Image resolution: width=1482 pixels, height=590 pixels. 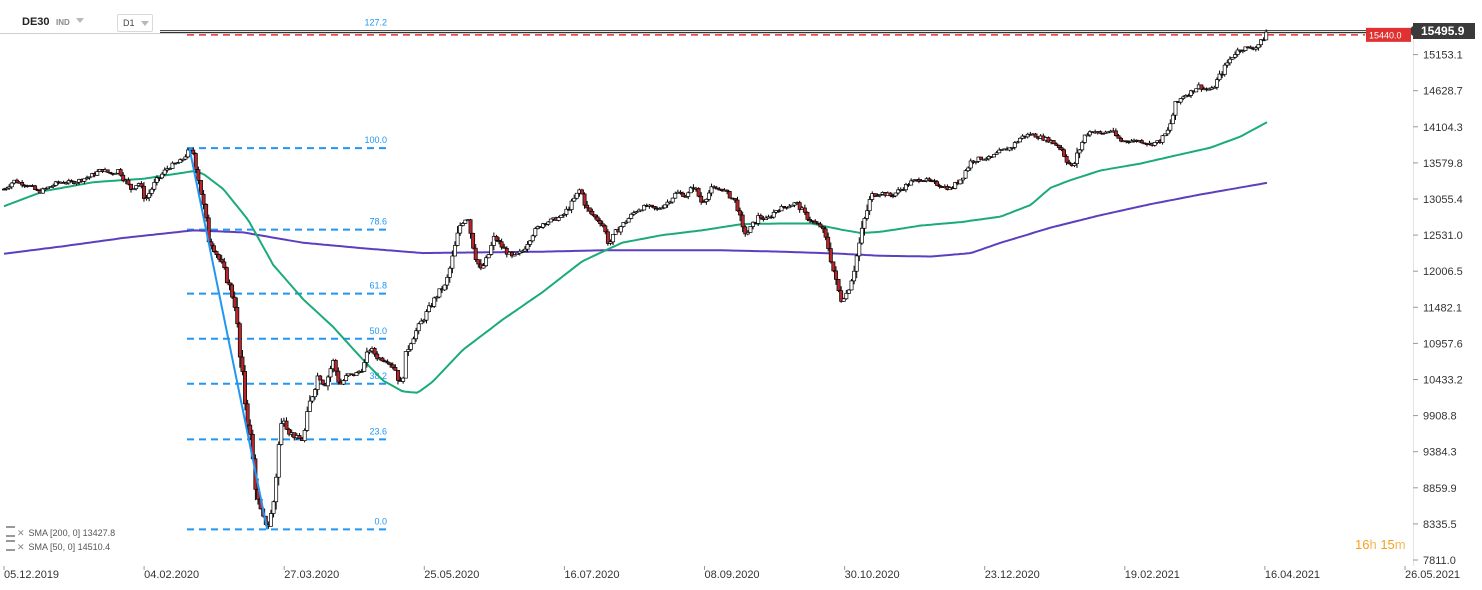 What do you see at coordinates (311, 575) in the screenshot?
I see `x-tick-label: 27.03.2020` at bounding box center [311, 575].